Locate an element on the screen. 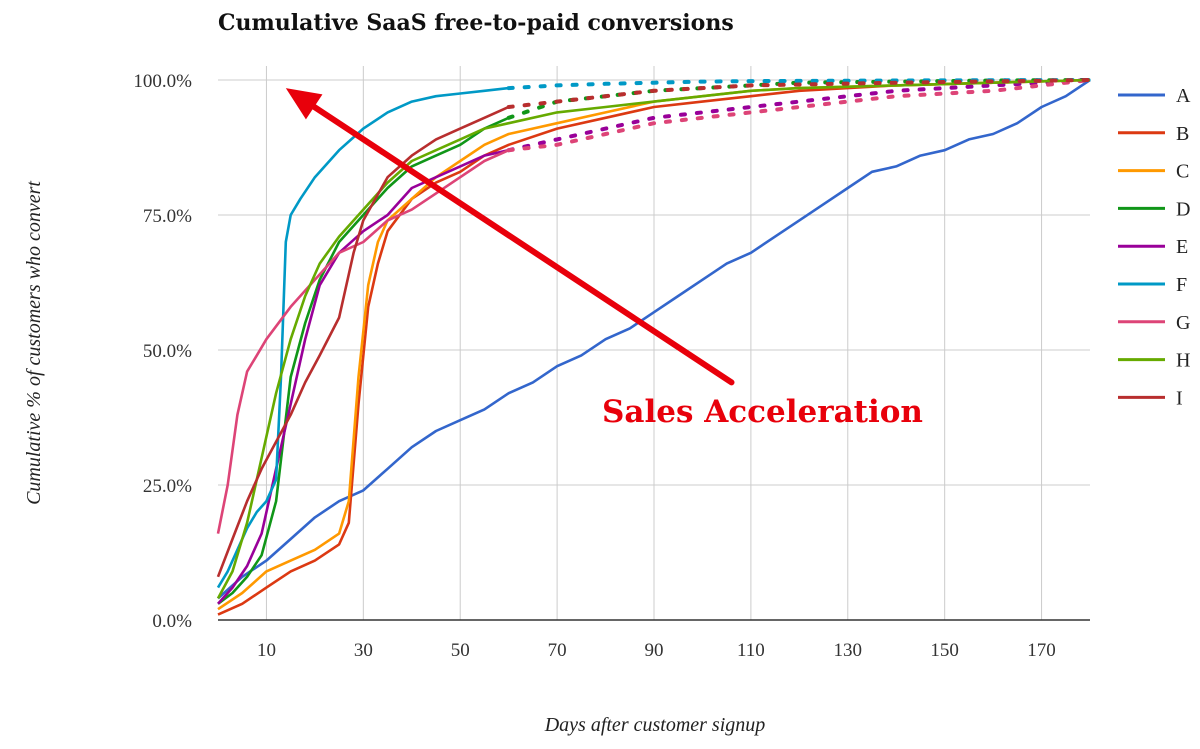 This screenshot has height=749, width=1200. x-tick-label: 110 is located at coordinates (751, 650).